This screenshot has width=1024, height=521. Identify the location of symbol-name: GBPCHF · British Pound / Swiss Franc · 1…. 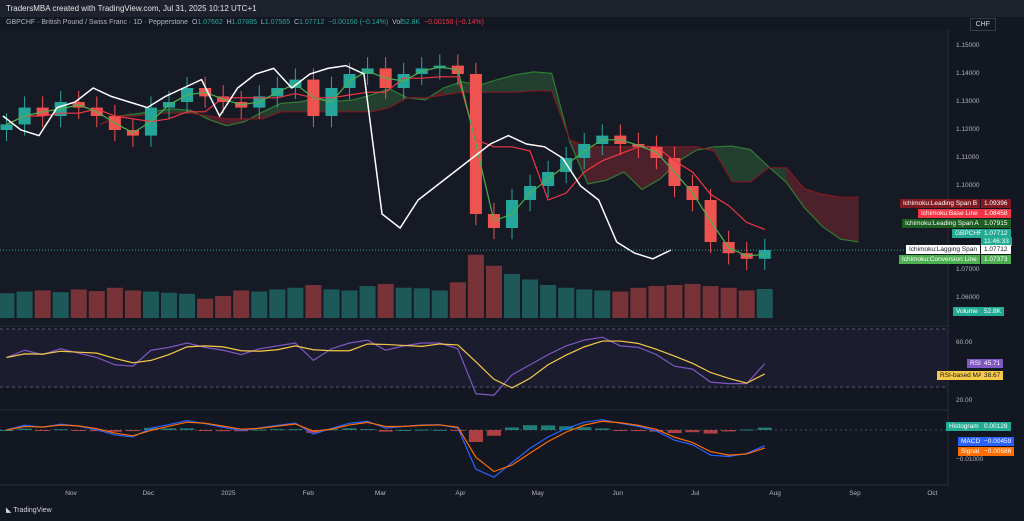
(97, 22).